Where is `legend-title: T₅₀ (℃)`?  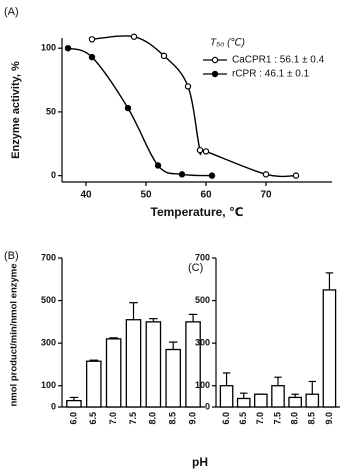
legend-title: T₅₀ (℃) is located at coordinates (227, 43).